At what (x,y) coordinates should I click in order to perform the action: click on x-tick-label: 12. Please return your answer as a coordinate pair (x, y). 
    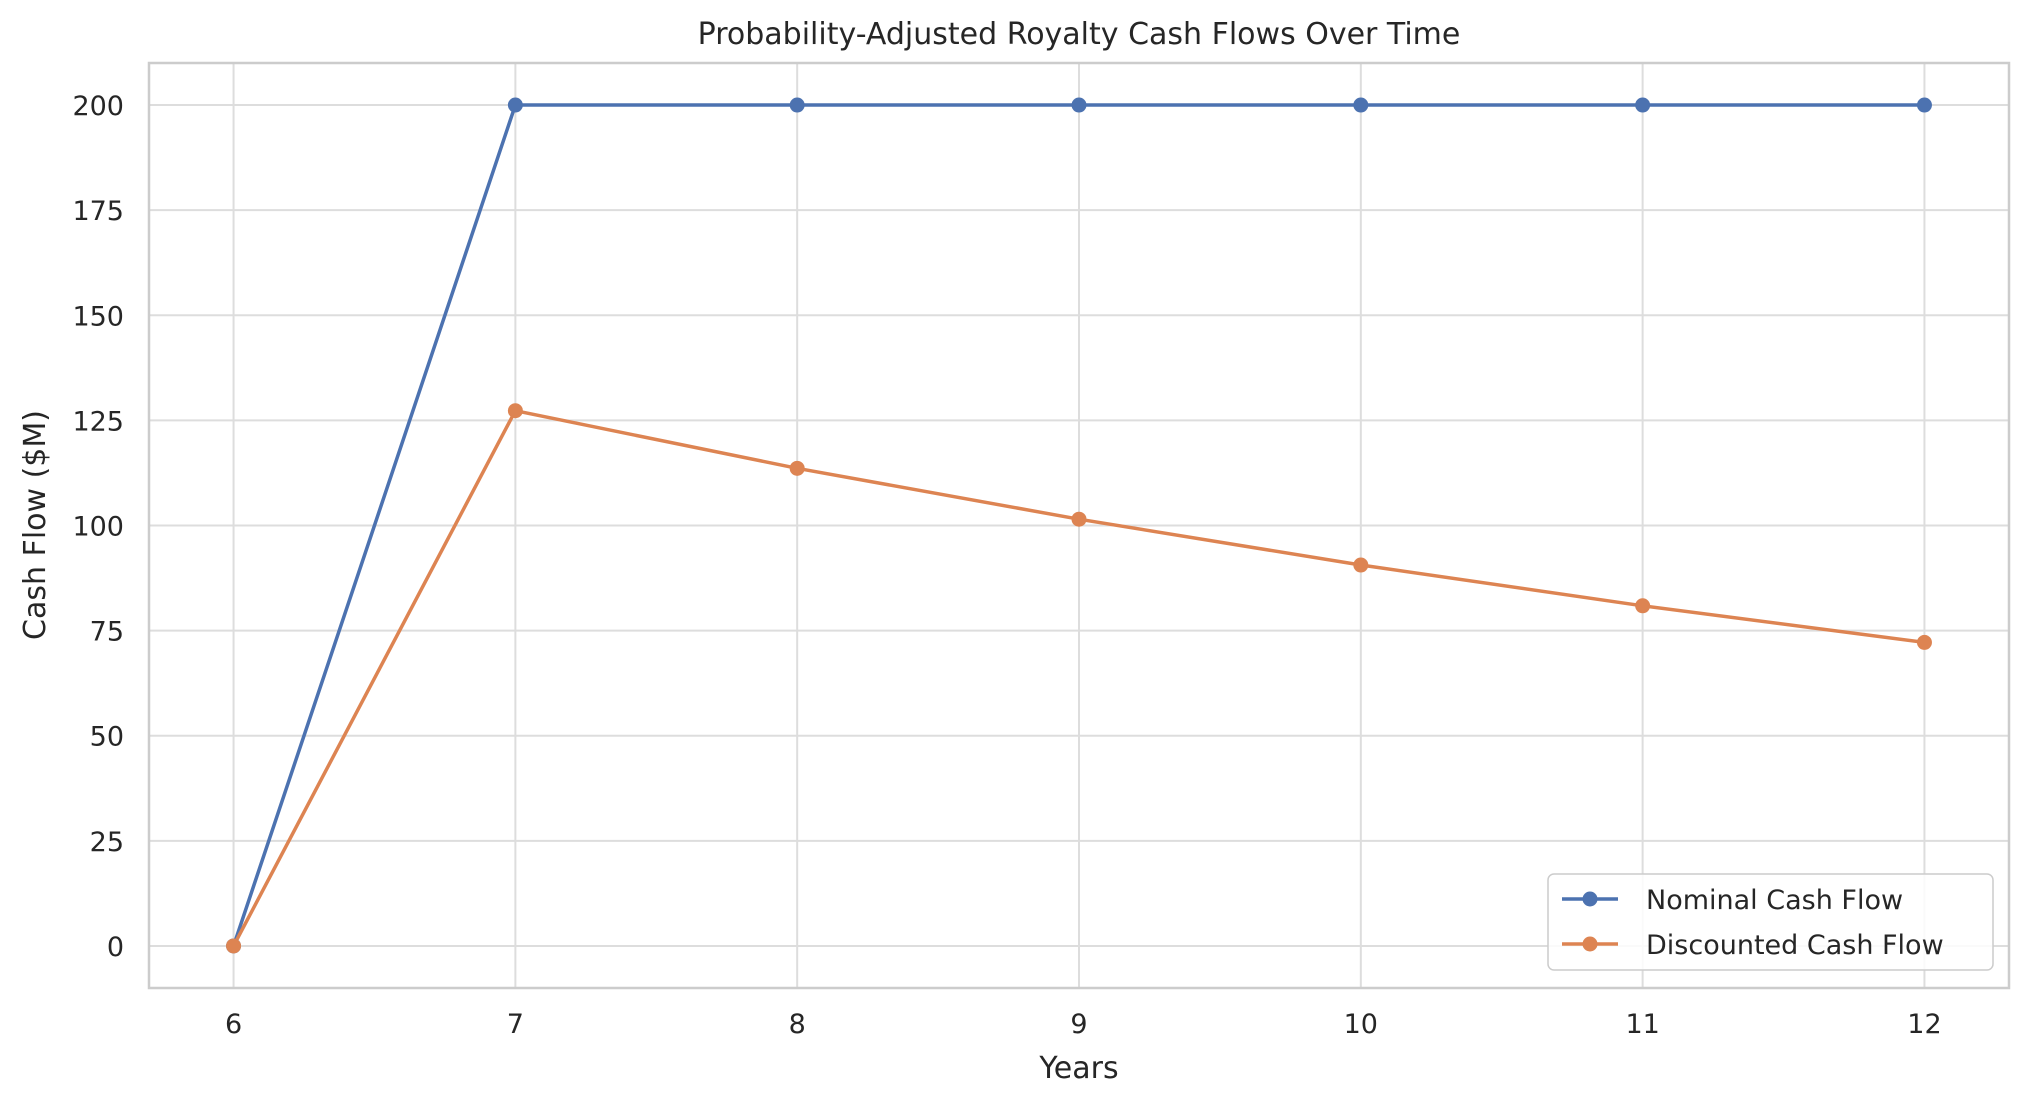
    Looking at the image, I should click on (1924, 1024).